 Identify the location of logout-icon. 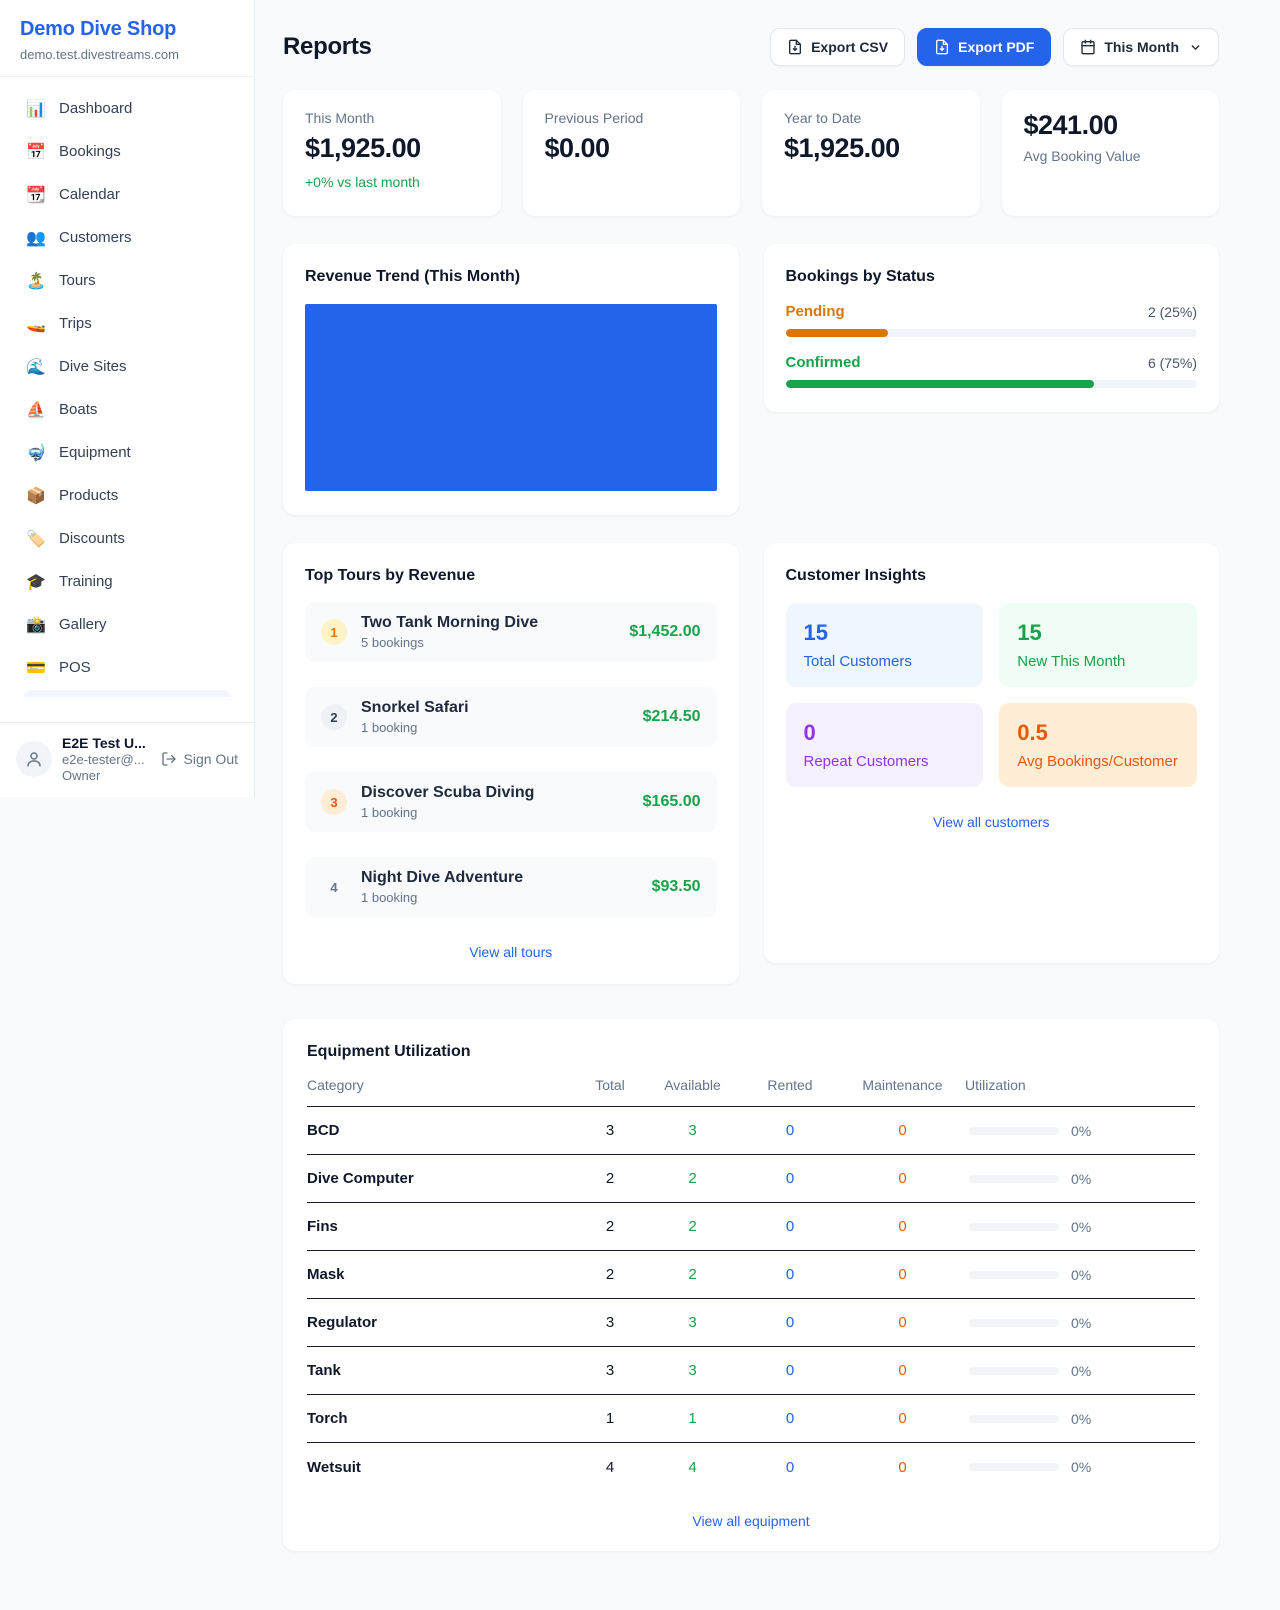
(168, 759).